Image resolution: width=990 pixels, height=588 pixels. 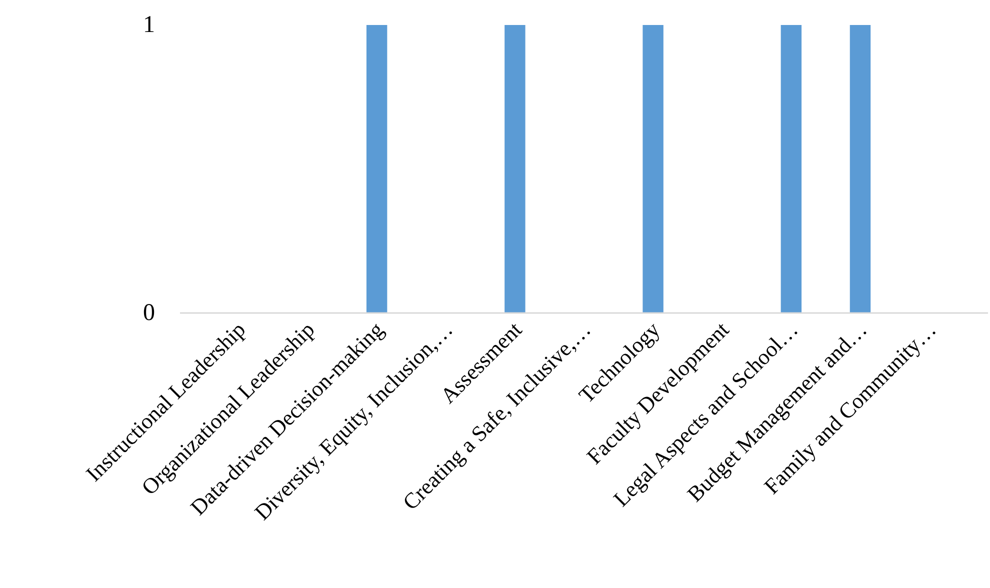 I want to click on y-tick-label: 0, so click(x=149, y=313).